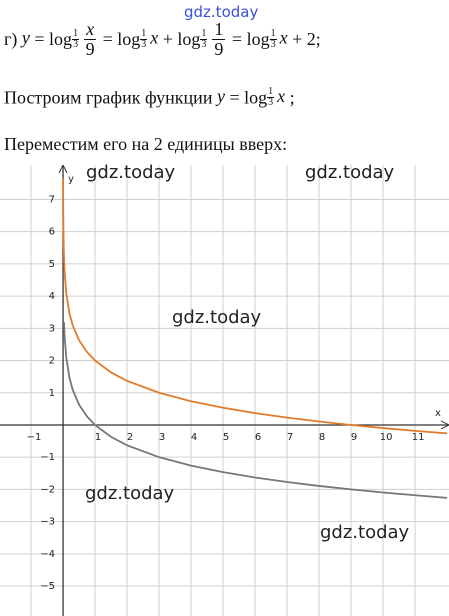 Image resolution: width=449 pixels, height=616 pixels. I want to click on x-tick-label: 5, so click(226, 437).